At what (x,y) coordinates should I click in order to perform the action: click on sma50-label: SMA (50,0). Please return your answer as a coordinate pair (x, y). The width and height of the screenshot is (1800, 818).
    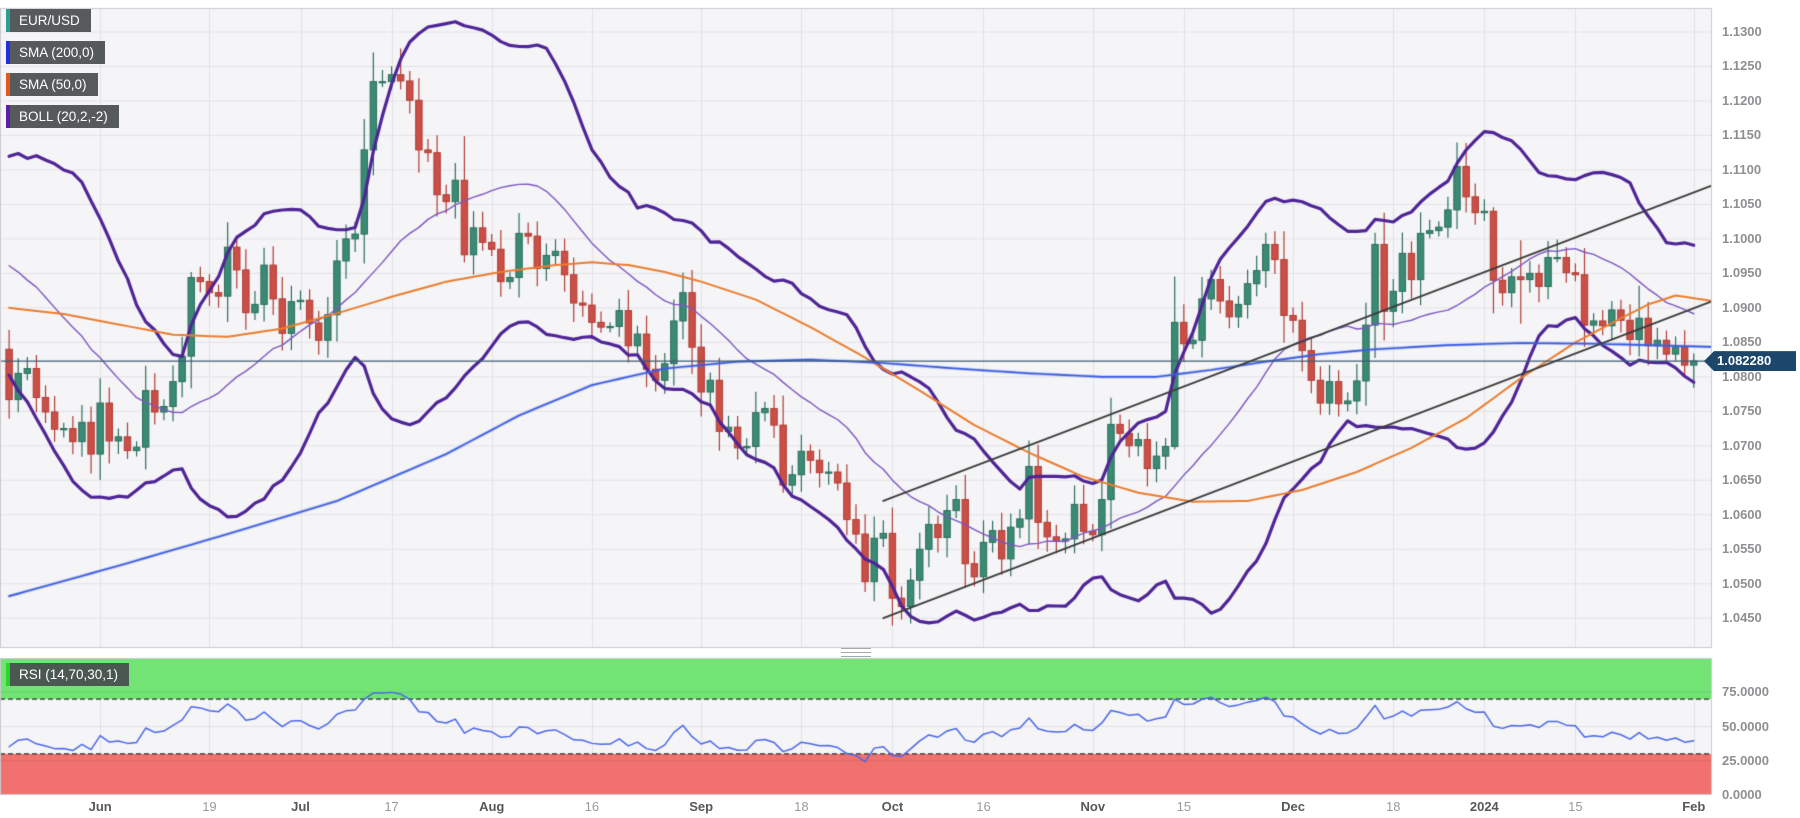
    Looking at the image, I should click on (53, 84).